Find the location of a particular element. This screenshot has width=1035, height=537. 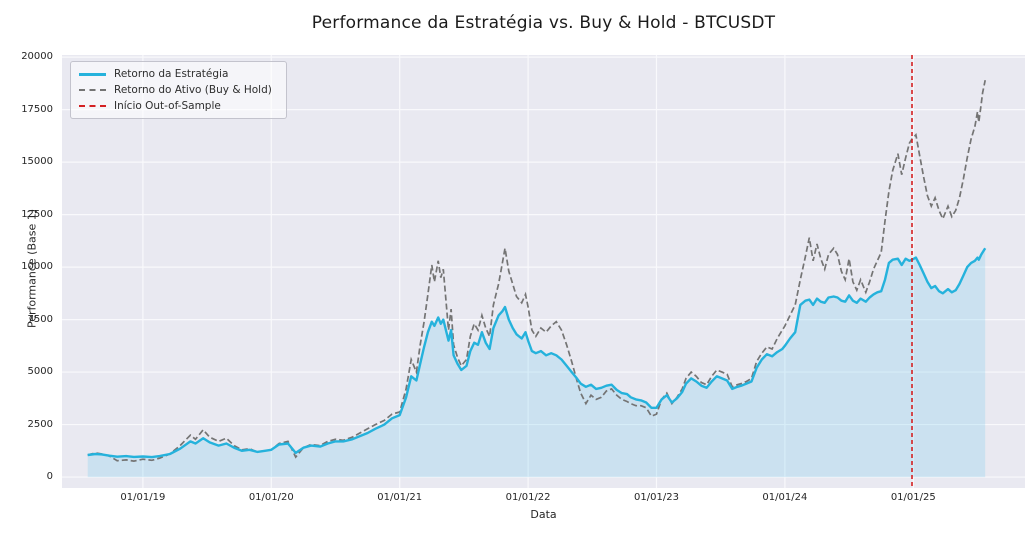

x-tick-label: 01/01/21 is located at coordinates (400, 497).